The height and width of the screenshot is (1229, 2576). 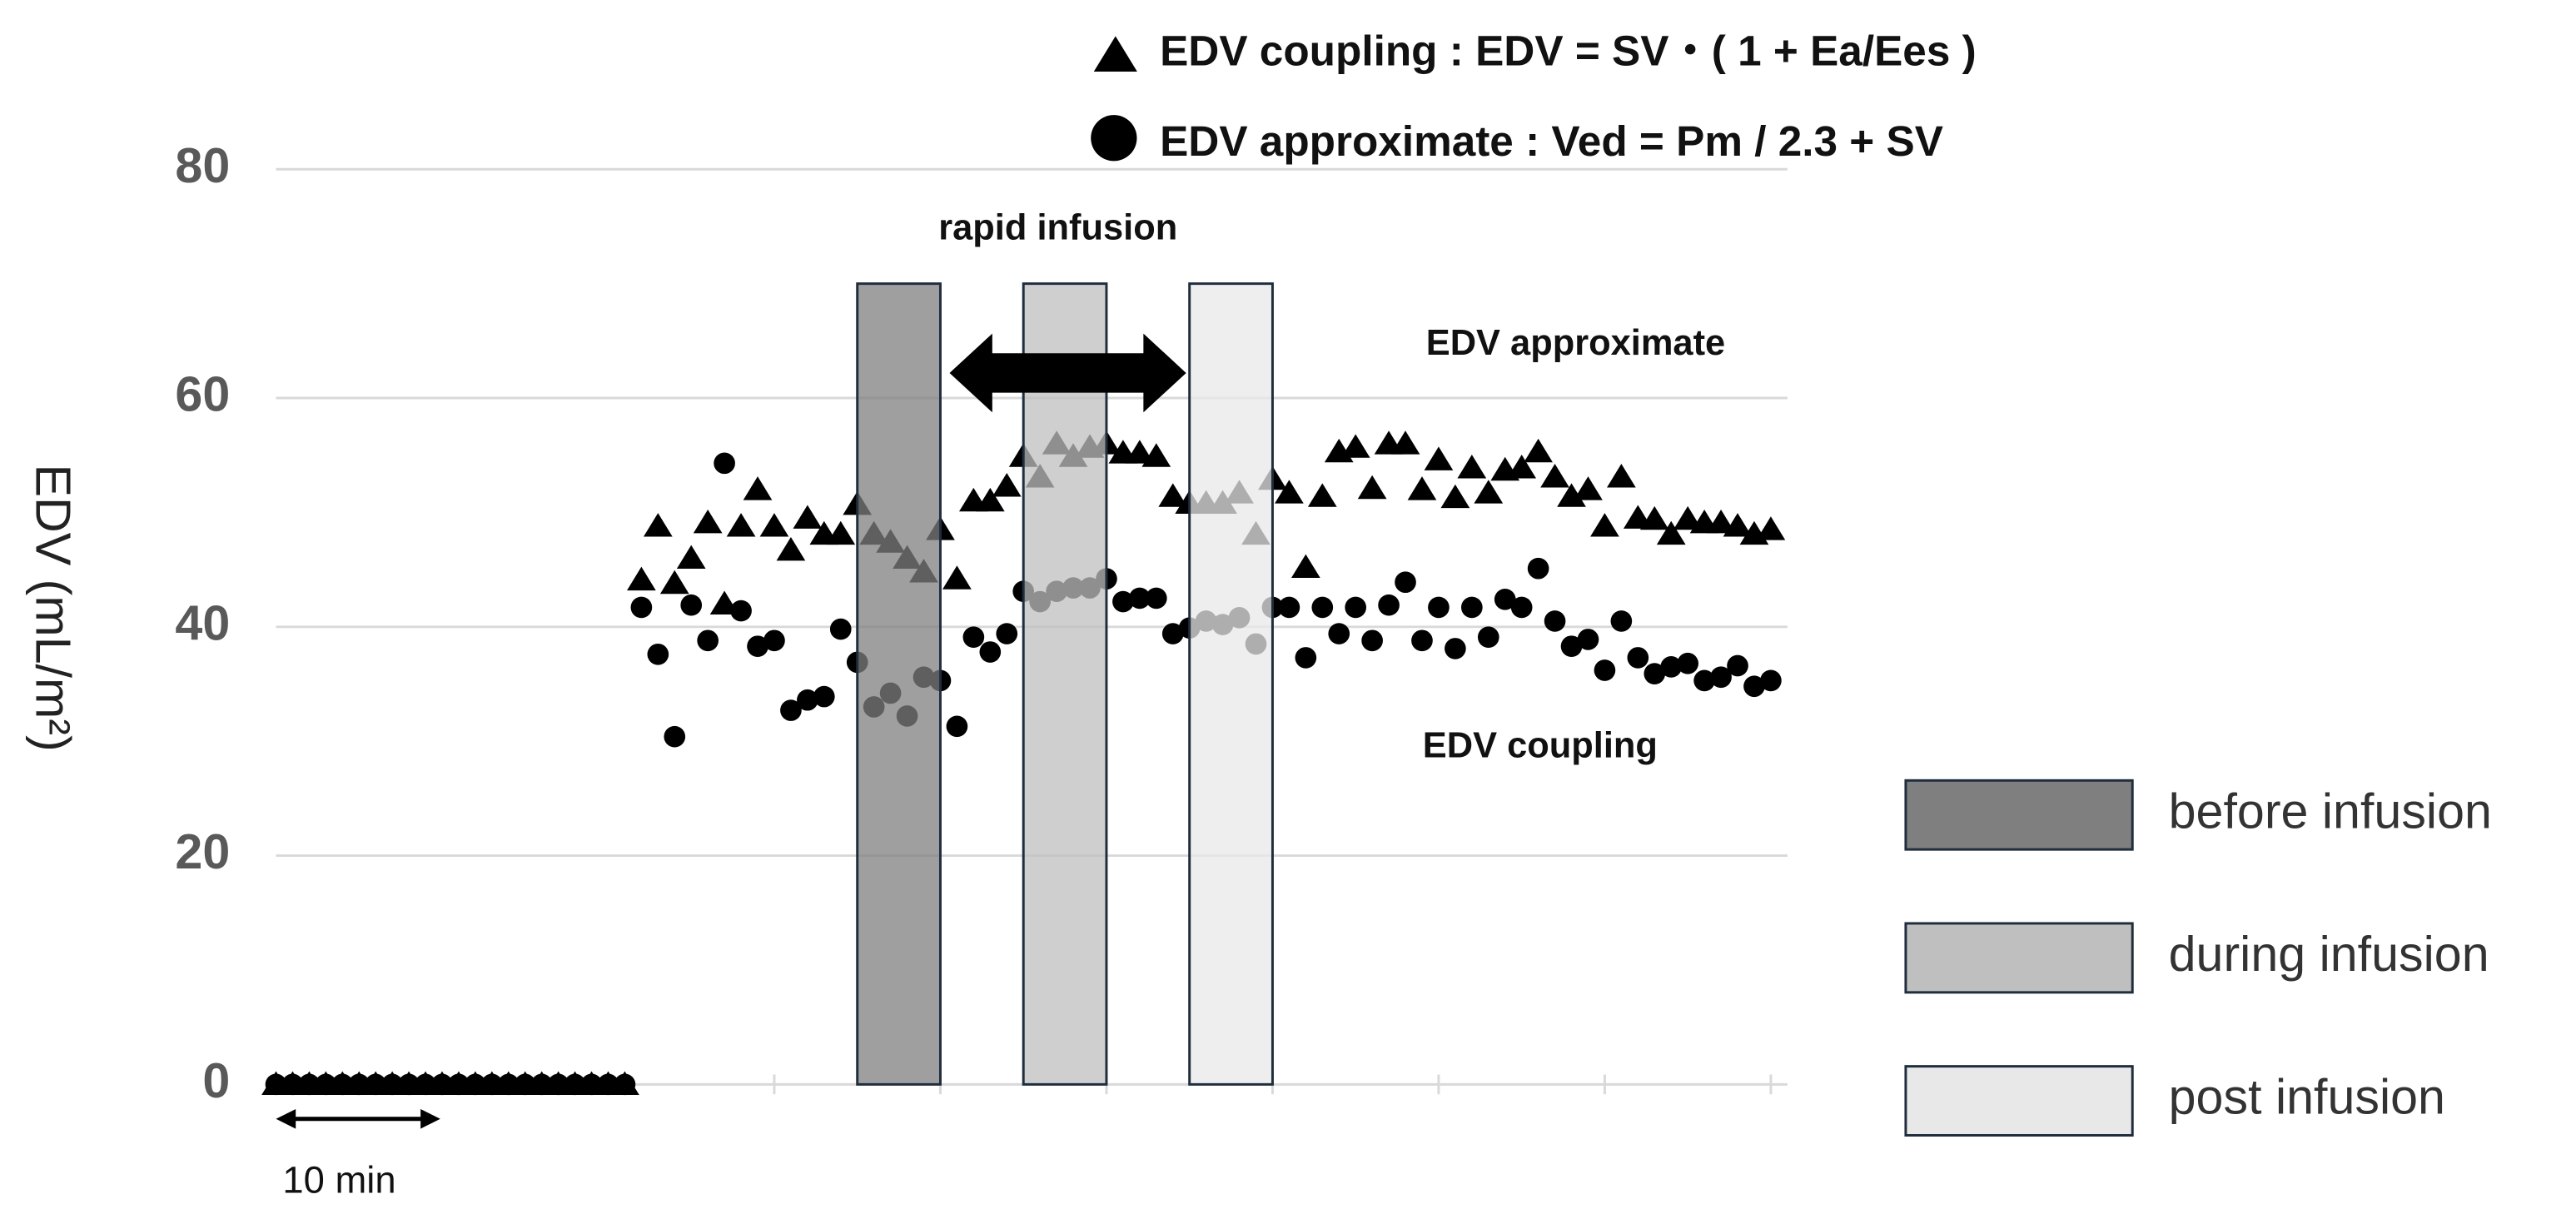 What do you see at coordinates (1540, 745) in the screenshot?
I see `annotation: EDV coupling` at bounding box center [1540, 745].